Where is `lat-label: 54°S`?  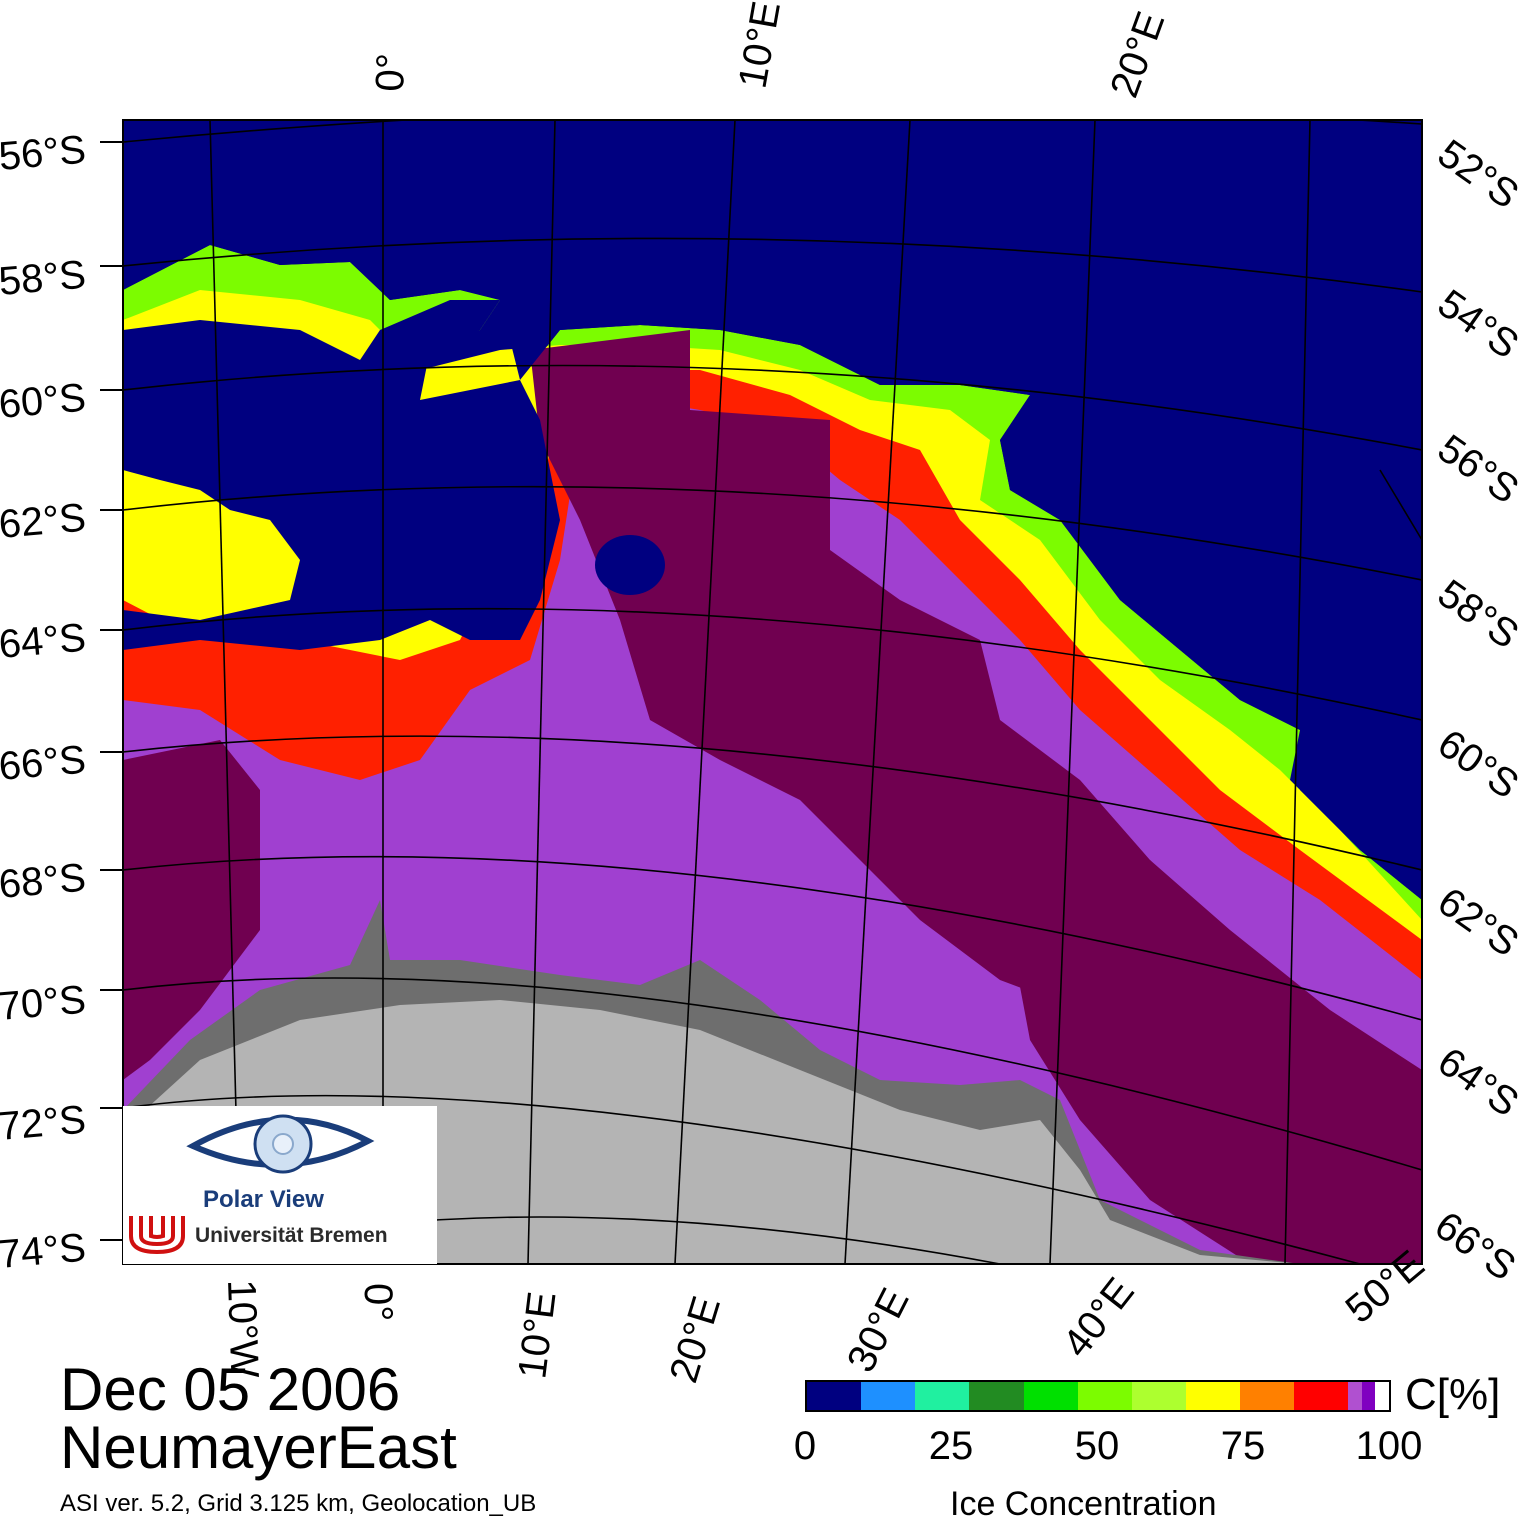 lat-label: 54°S is located at coordinates (1478, 324).